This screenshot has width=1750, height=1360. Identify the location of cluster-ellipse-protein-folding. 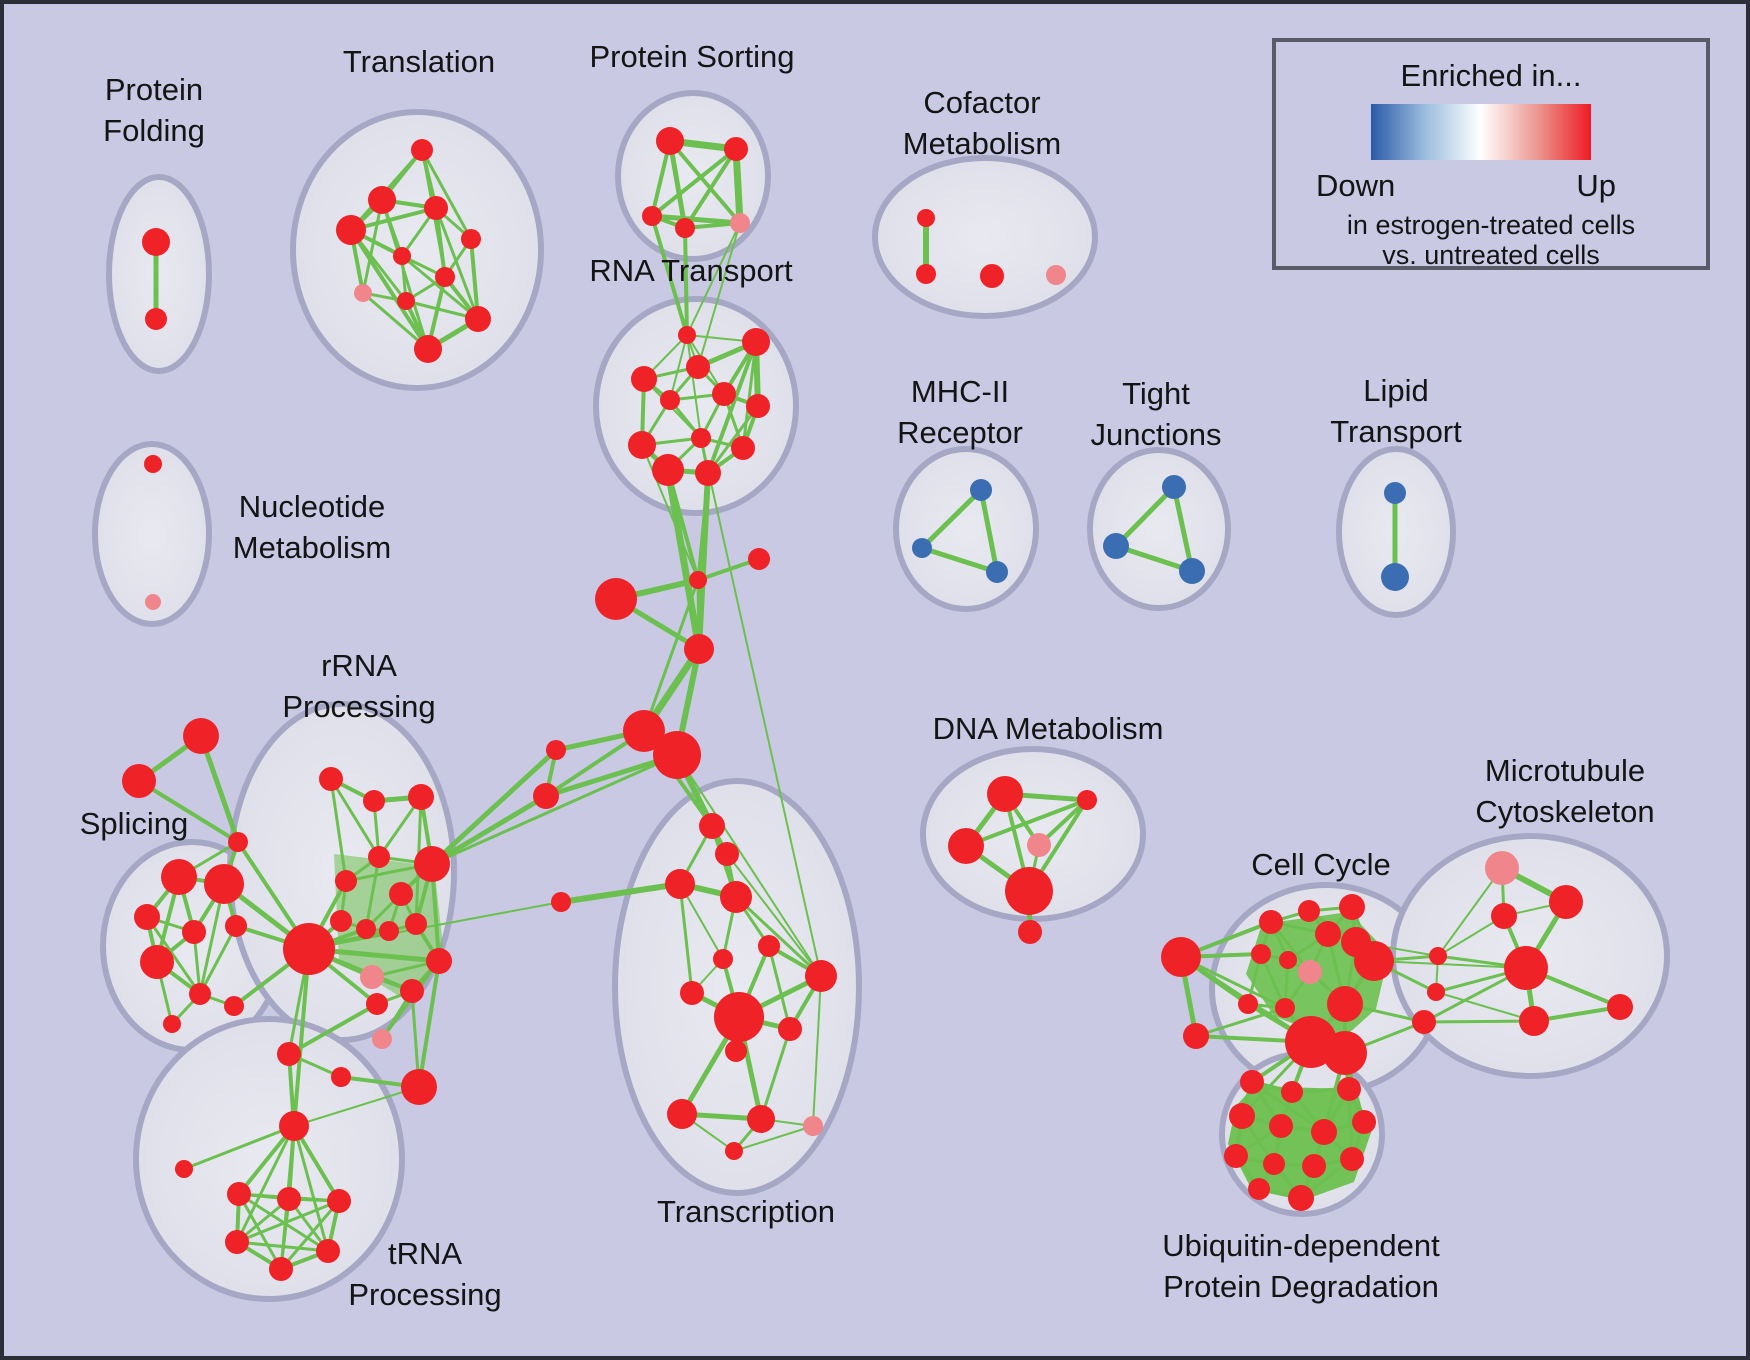
(159, 274).